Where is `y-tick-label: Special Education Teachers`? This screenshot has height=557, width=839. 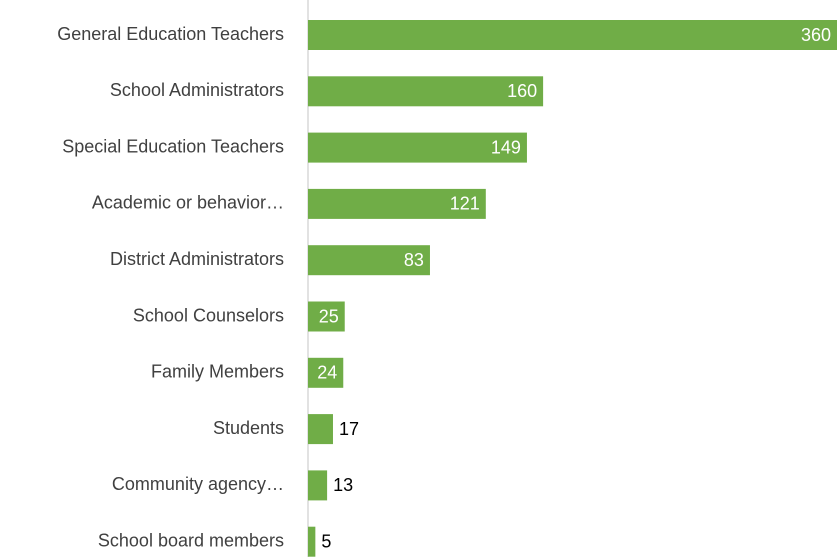
y-tick-label: Special Education Teachers is located at coordinates (173, 146).